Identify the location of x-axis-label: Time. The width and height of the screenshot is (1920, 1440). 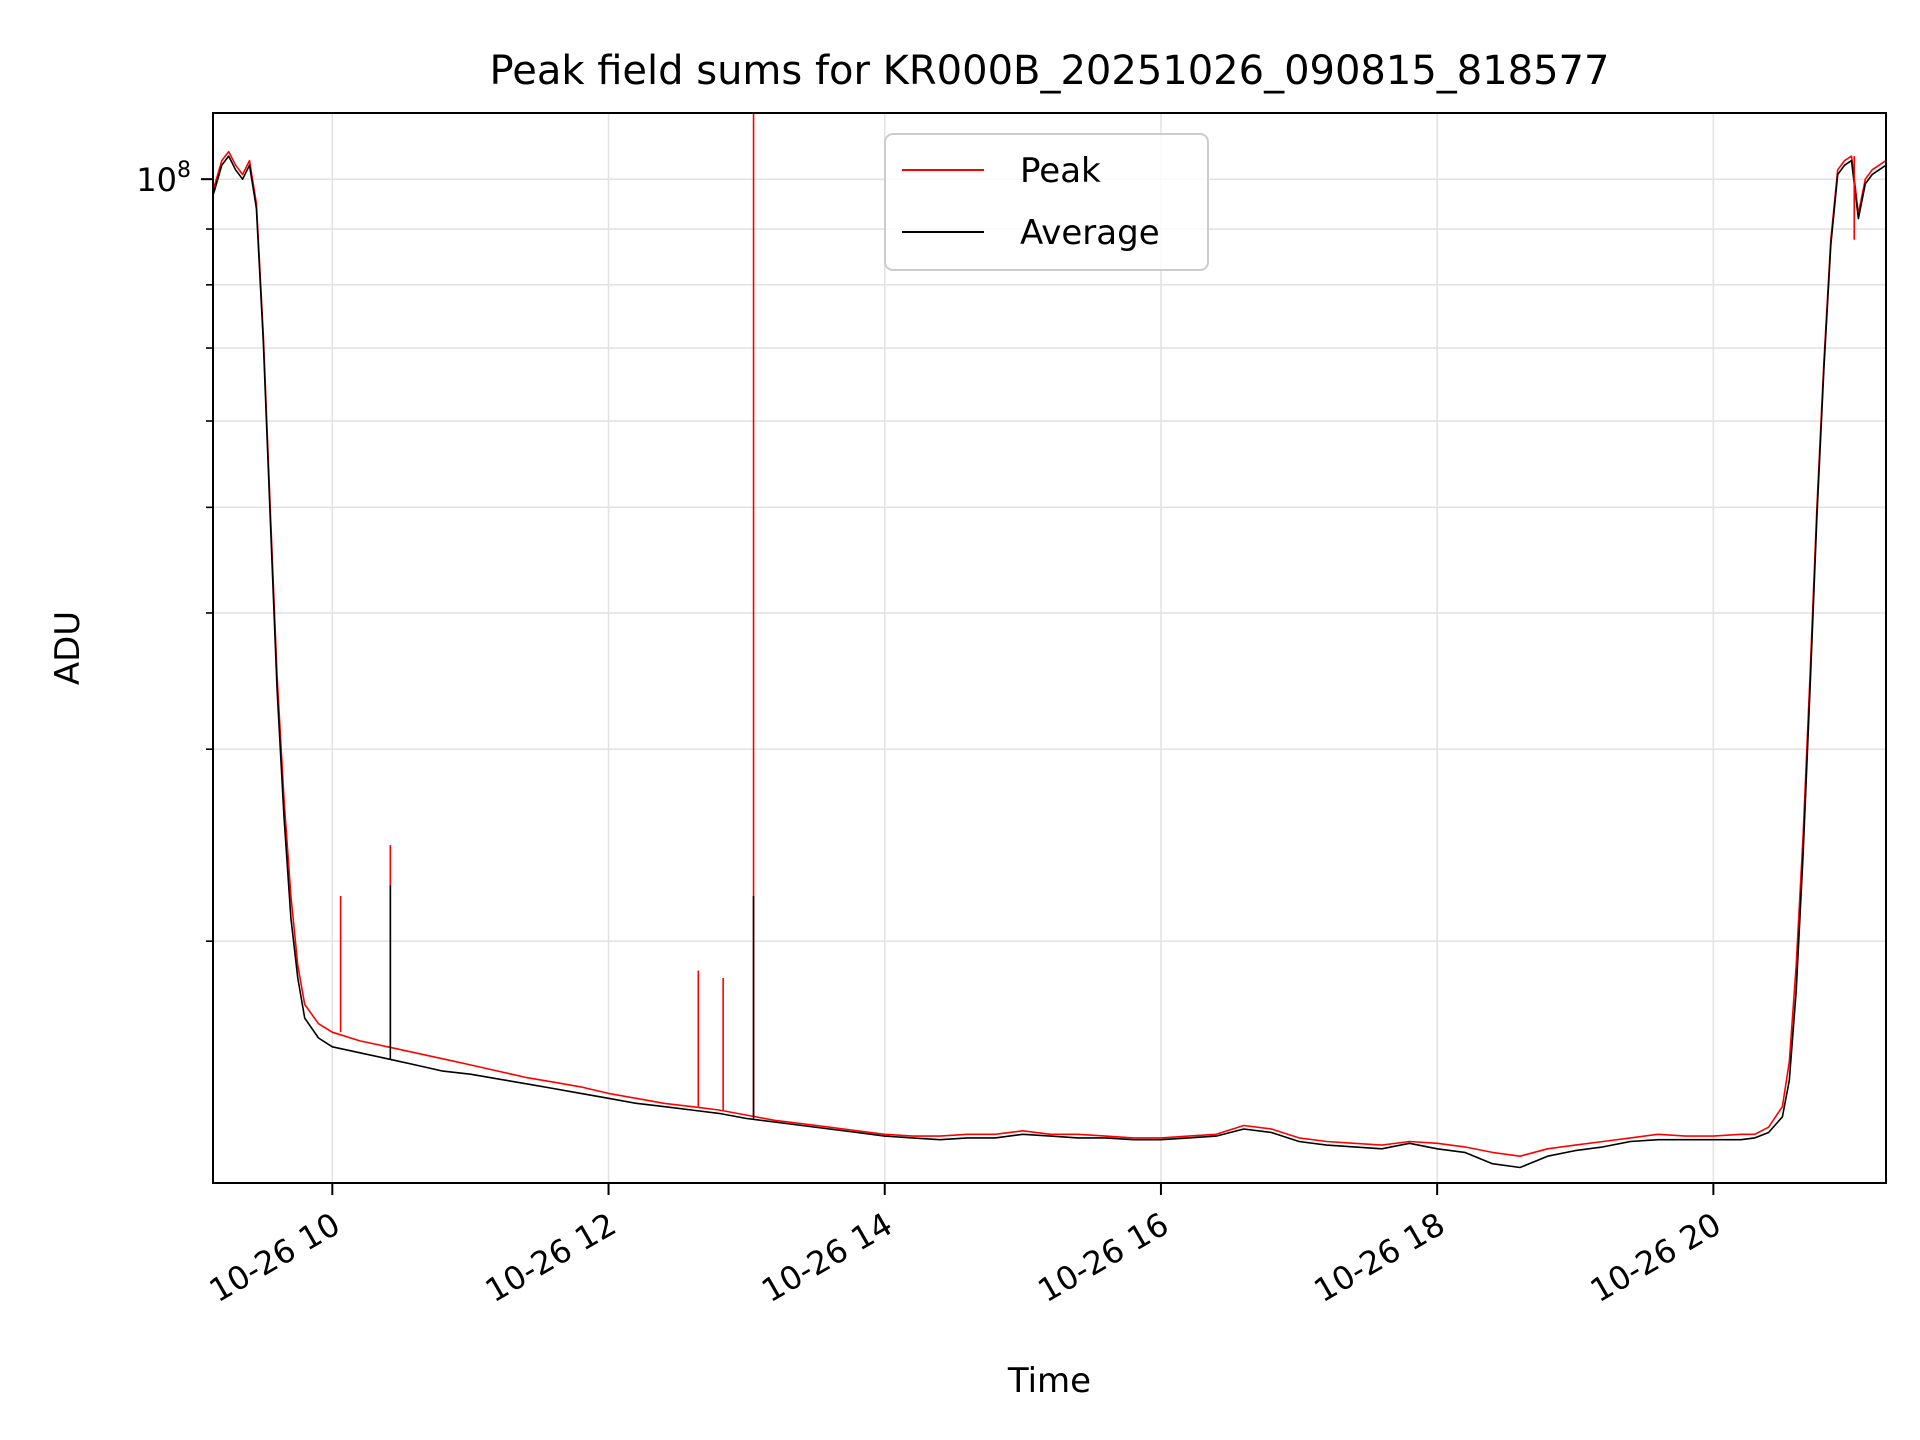
(1049, 1381).